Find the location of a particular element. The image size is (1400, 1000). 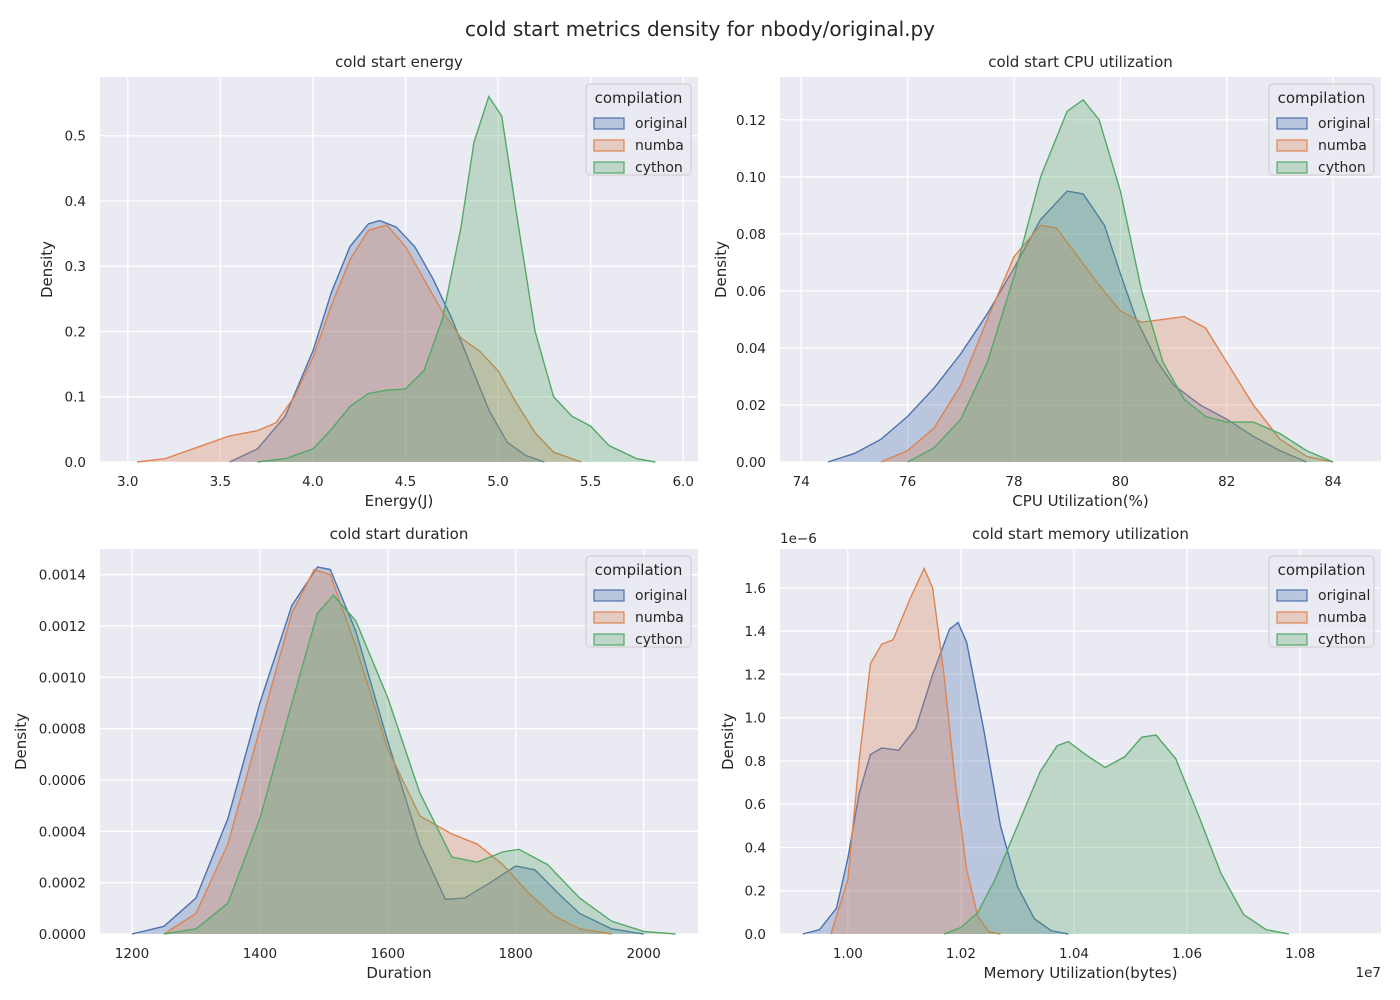

x-tick-label: 1.08 is located at coordinates (1300, 954).